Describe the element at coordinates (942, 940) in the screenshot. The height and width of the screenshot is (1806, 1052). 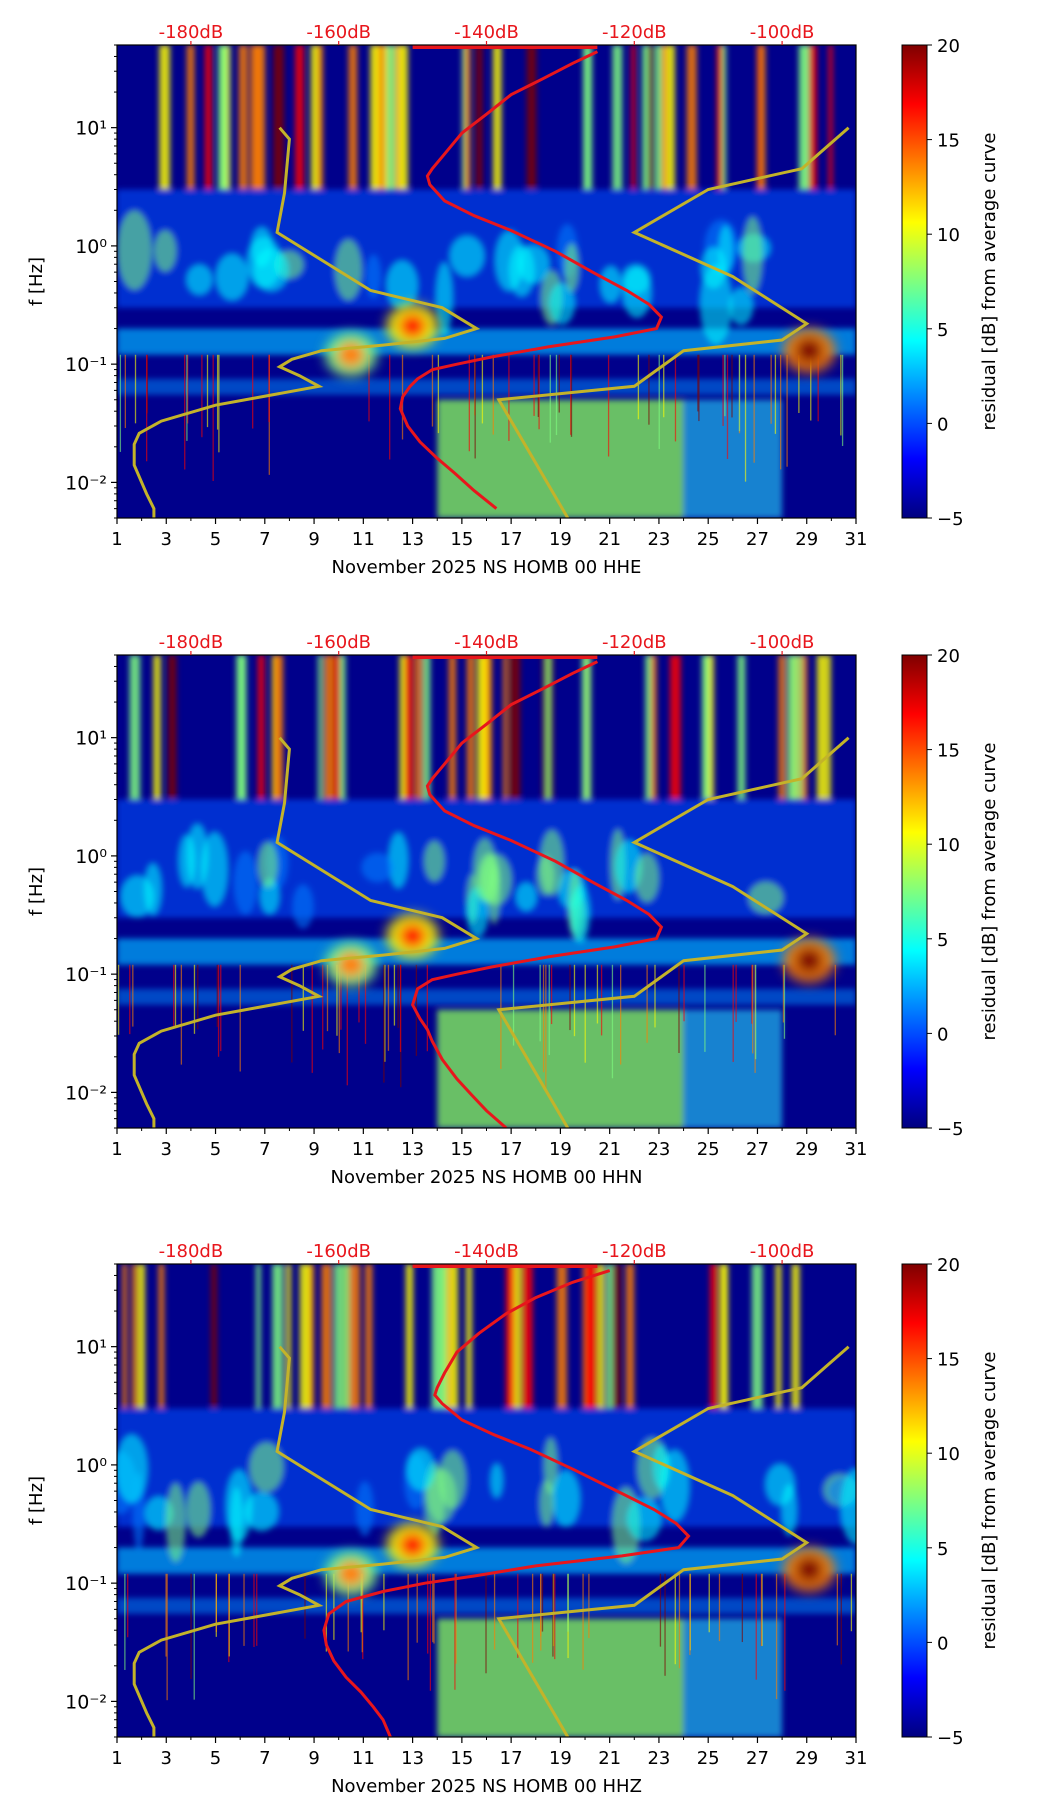
I see `colorbar-tick-label: 5` at that location.